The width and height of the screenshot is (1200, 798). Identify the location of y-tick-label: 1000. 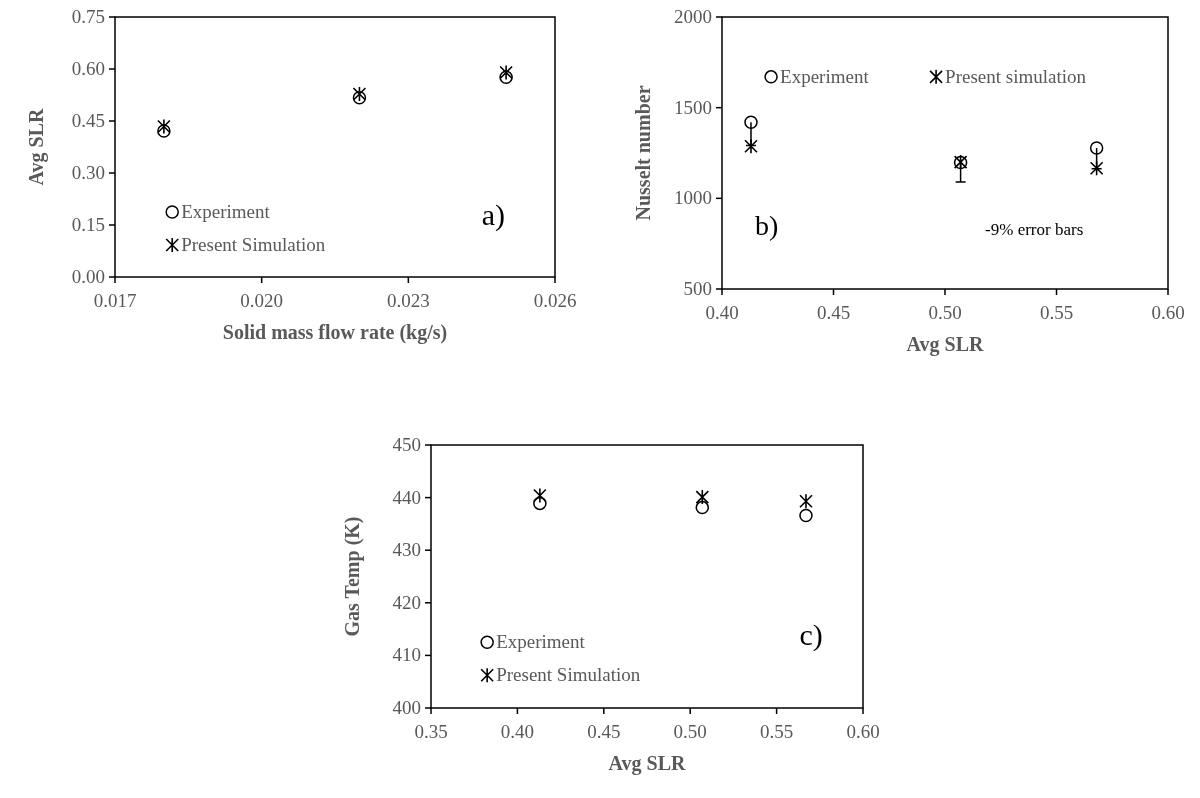
(693, 198).